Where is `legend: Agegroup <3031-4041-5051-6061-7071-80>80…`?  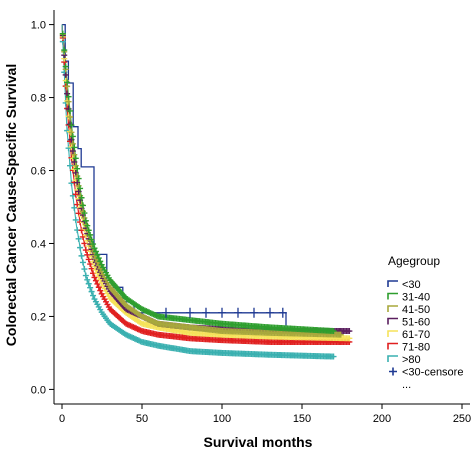
legend: Agegroup <3031-4041-5051-6061-7071-80>80… is located at coordinates (425, 322).